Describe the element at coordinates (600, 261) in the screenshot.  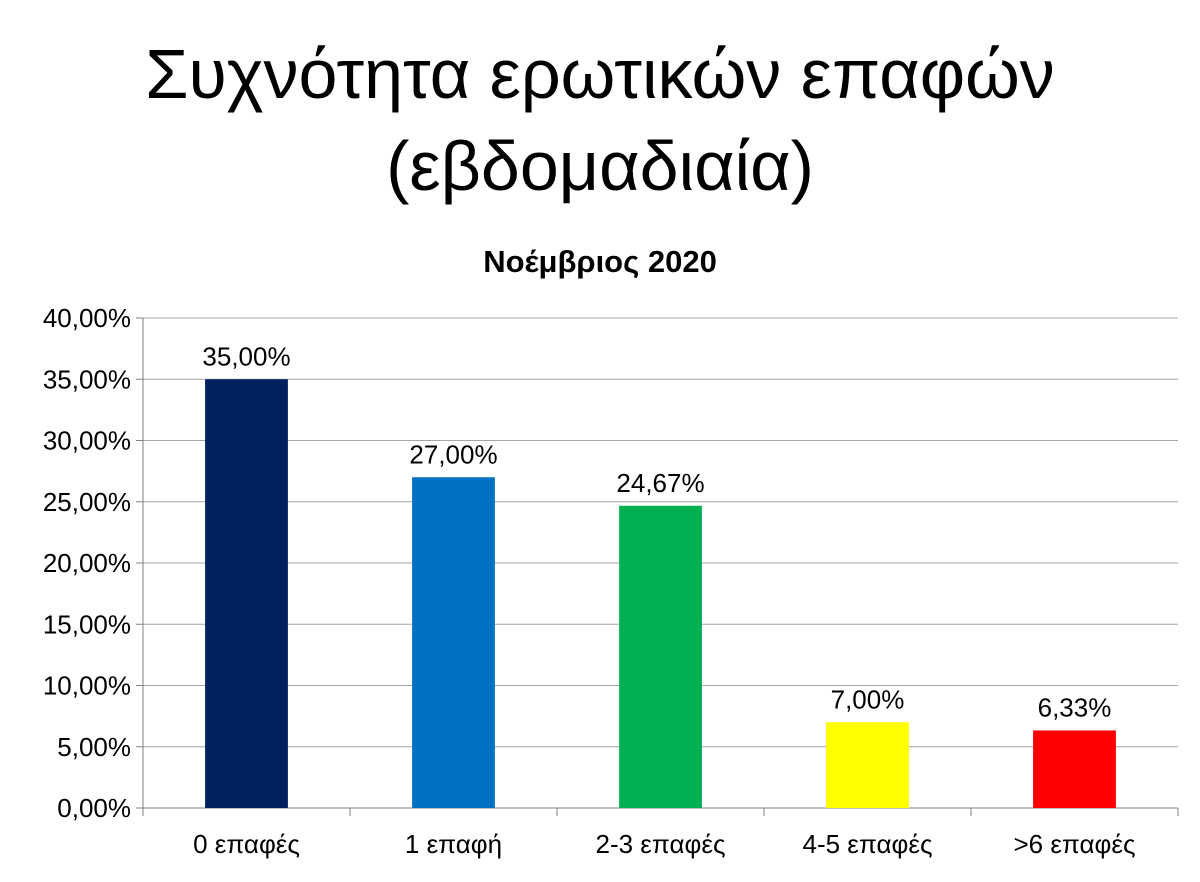
I see `chart-title: Νοέμβριος 2020` at that location.